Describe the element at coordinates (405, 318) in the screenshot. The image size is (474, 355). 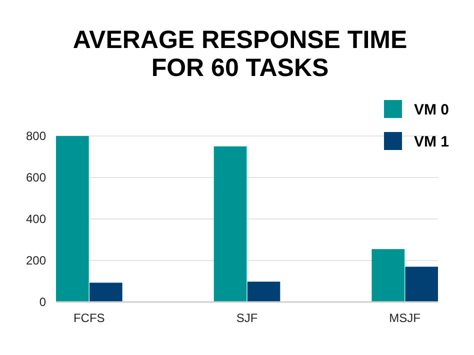
I see `x-tick-label: MSJF` at that location.